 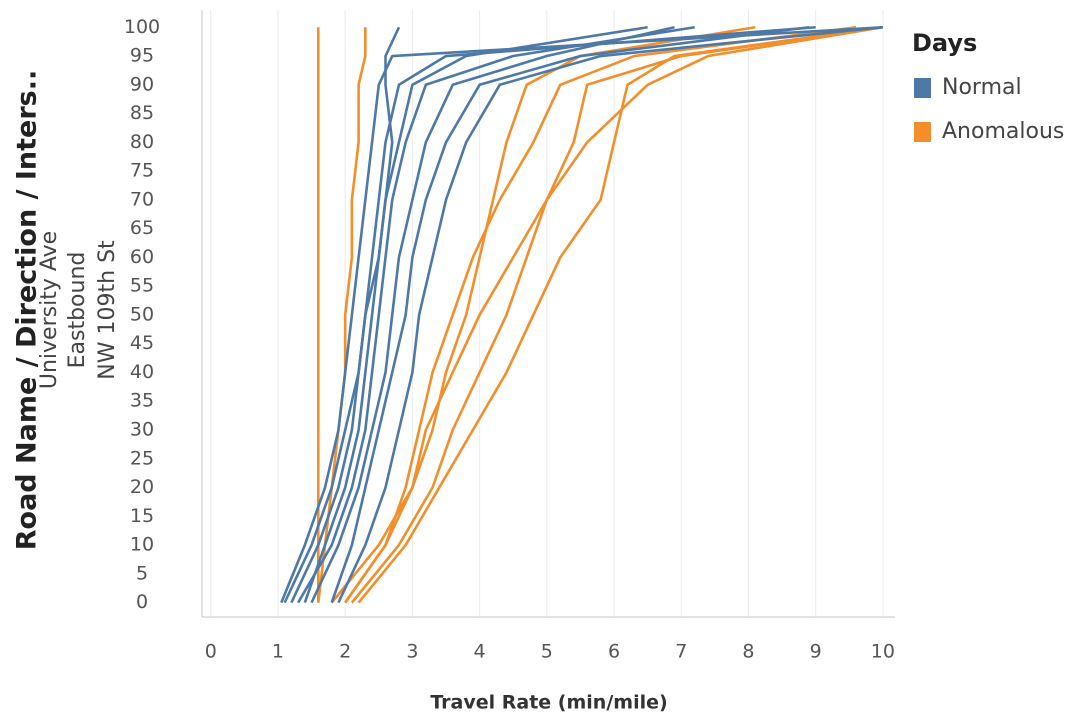 What do you see at coordinates (883, 652) in the screenshot?
I see `x-tick-label: 10` at bounding box center [883, 652].